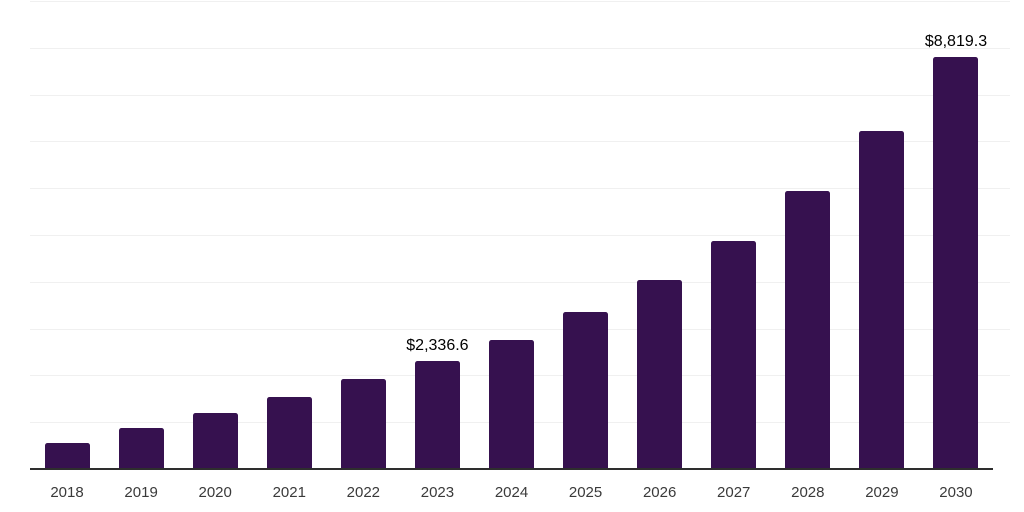  I want to click on x-tick-label-2026: 2026, so click(659, 492).